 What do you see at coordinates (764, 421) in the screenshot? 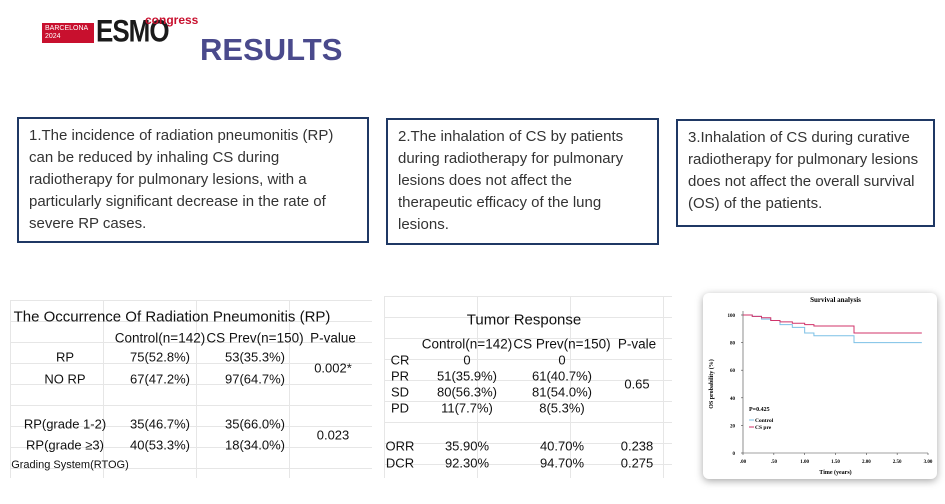
I see `legend-label: Control` at bounding box center [764, 421].